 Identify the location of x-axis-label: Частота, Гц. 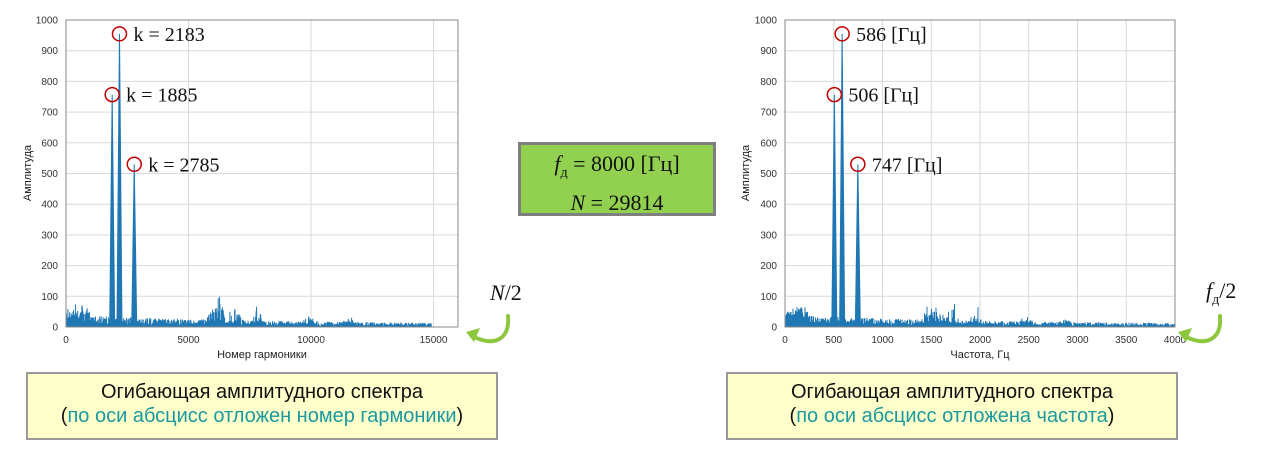
(980, 355).